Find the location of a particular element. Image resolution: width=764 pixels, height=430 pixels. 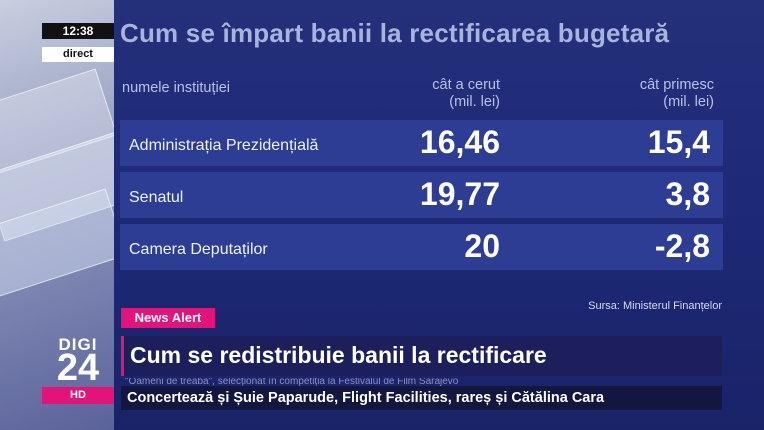

received-value: 15,4 is located at coordinates (678, 142).